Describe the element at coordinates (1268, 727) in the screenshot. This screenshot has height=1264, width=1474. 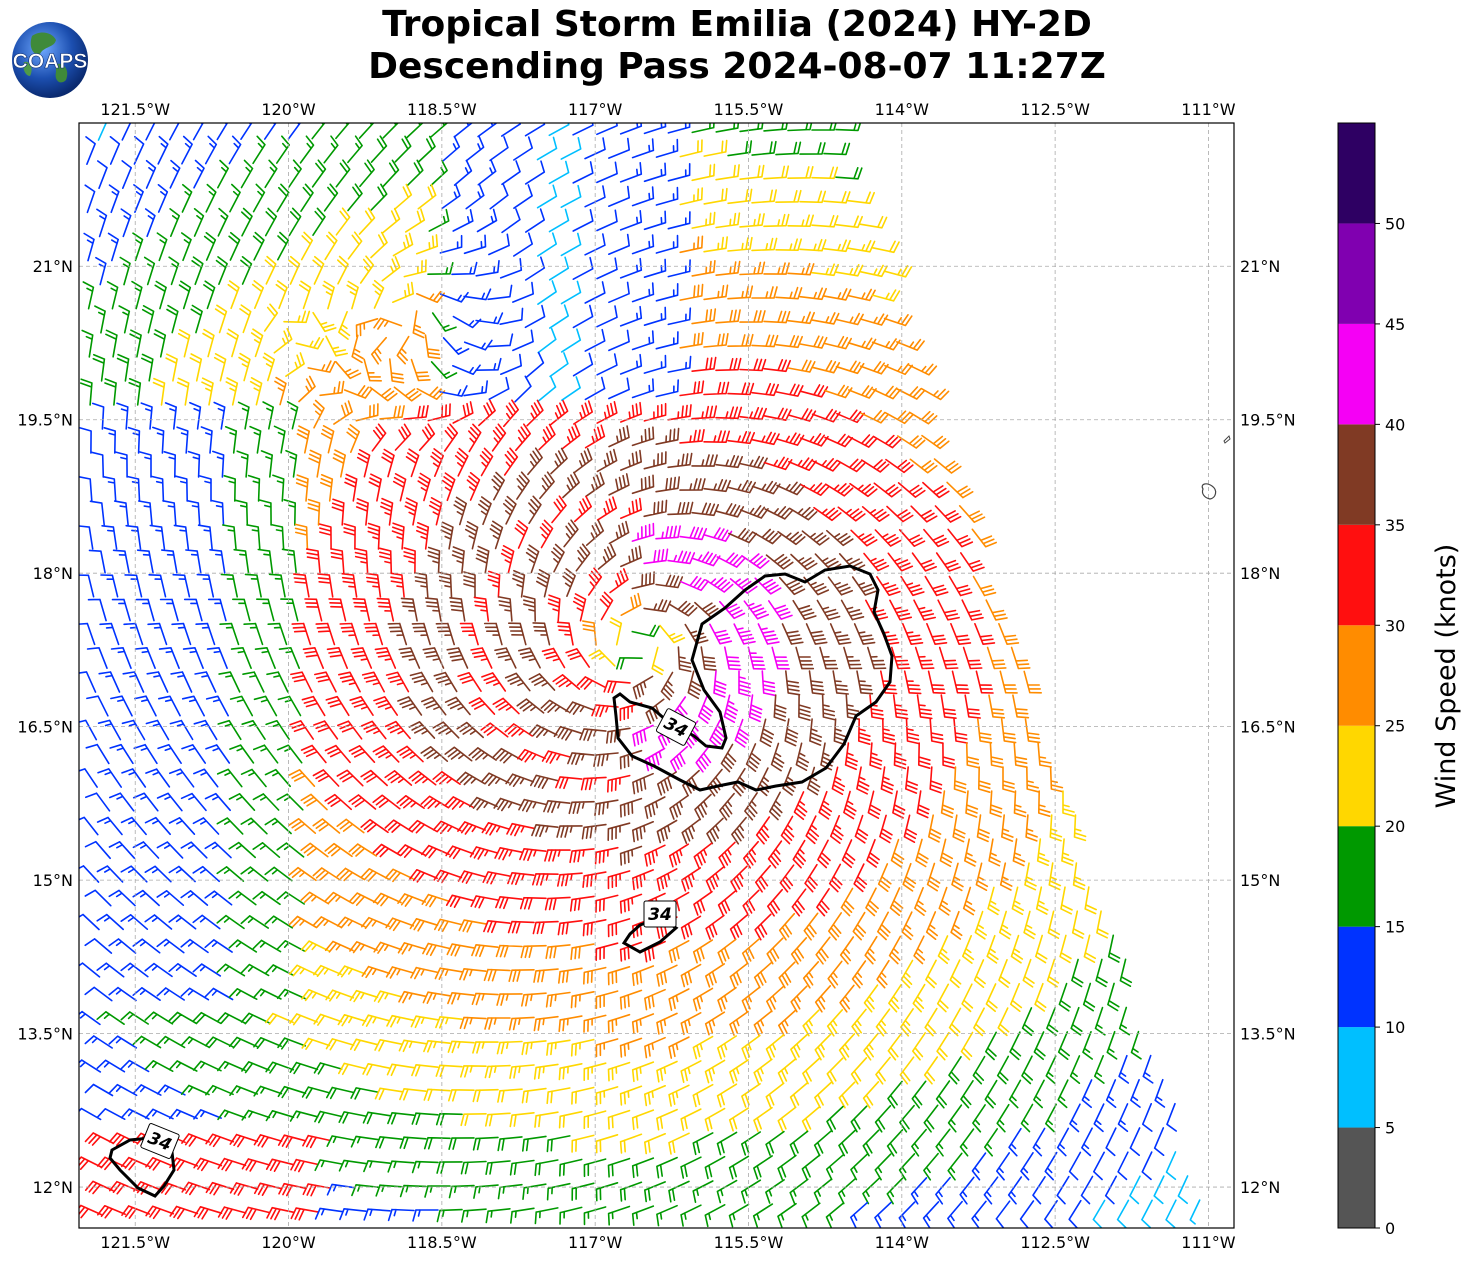
I see `lat-tick-right: 16.5°N` at that location.